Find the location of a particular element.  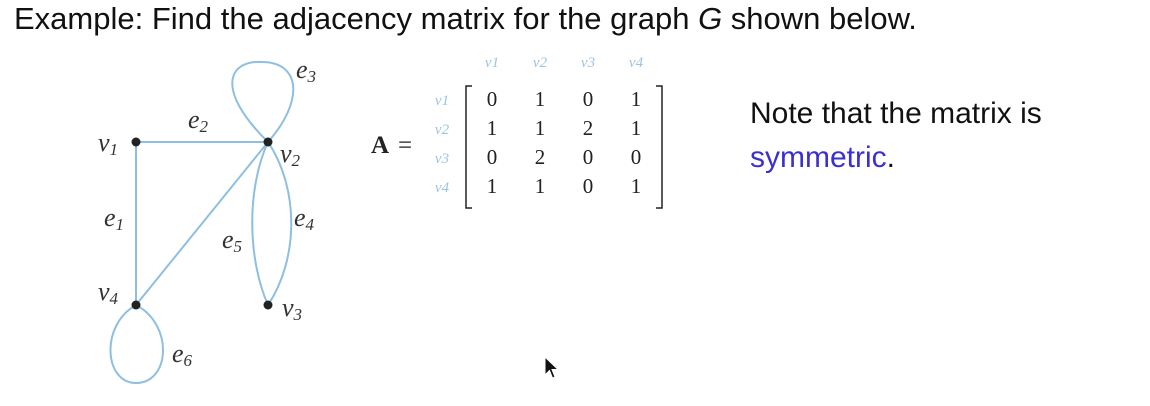

row-header-4: v4 is located at coordinates (442, 188).